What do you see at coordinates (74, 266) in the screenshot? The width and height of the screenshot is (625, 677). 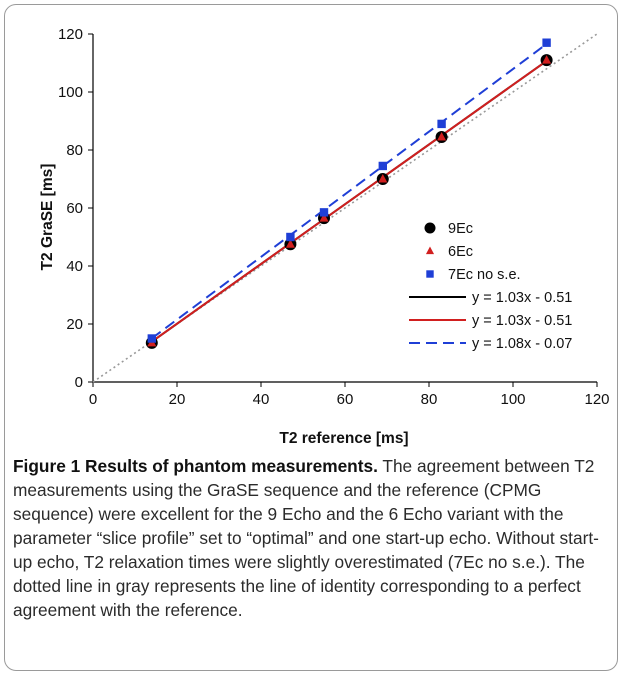 I see `y-tick-label: 40` at bounding box center [74, 266].